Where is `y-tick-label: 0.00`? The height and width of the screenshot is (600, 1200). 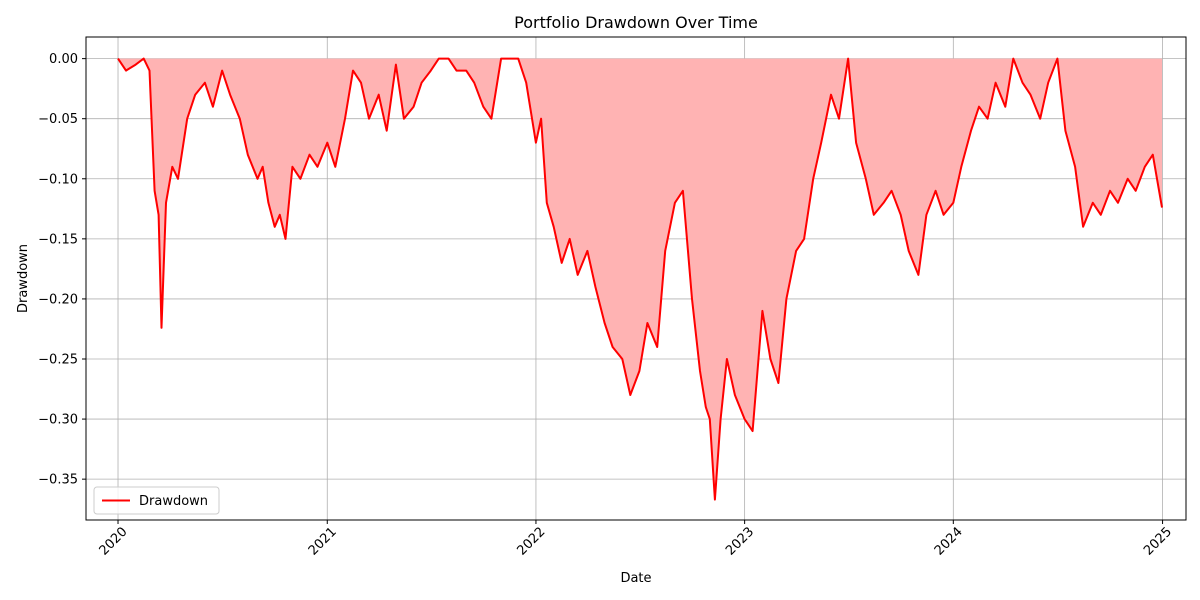
y-tick-label: 0.00 is located at coordinates (63, 59).